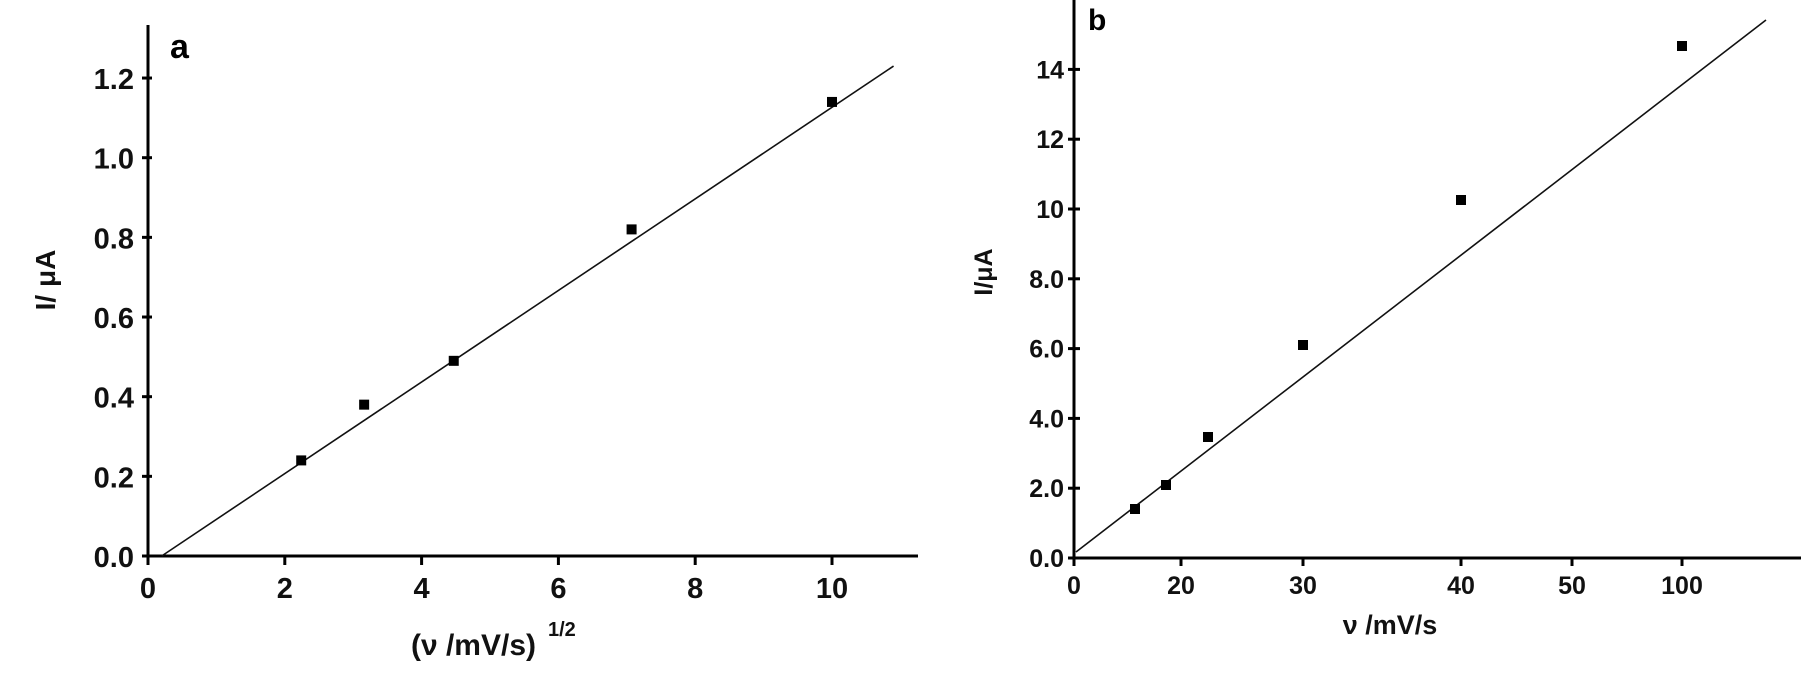 The height and width of the screenshot is (673, 1801). What do you see at coordinates (1050, 210) in the screenshot?
I see `panel-b-y-tick-label: 10` at bounding box center [1050, 210].